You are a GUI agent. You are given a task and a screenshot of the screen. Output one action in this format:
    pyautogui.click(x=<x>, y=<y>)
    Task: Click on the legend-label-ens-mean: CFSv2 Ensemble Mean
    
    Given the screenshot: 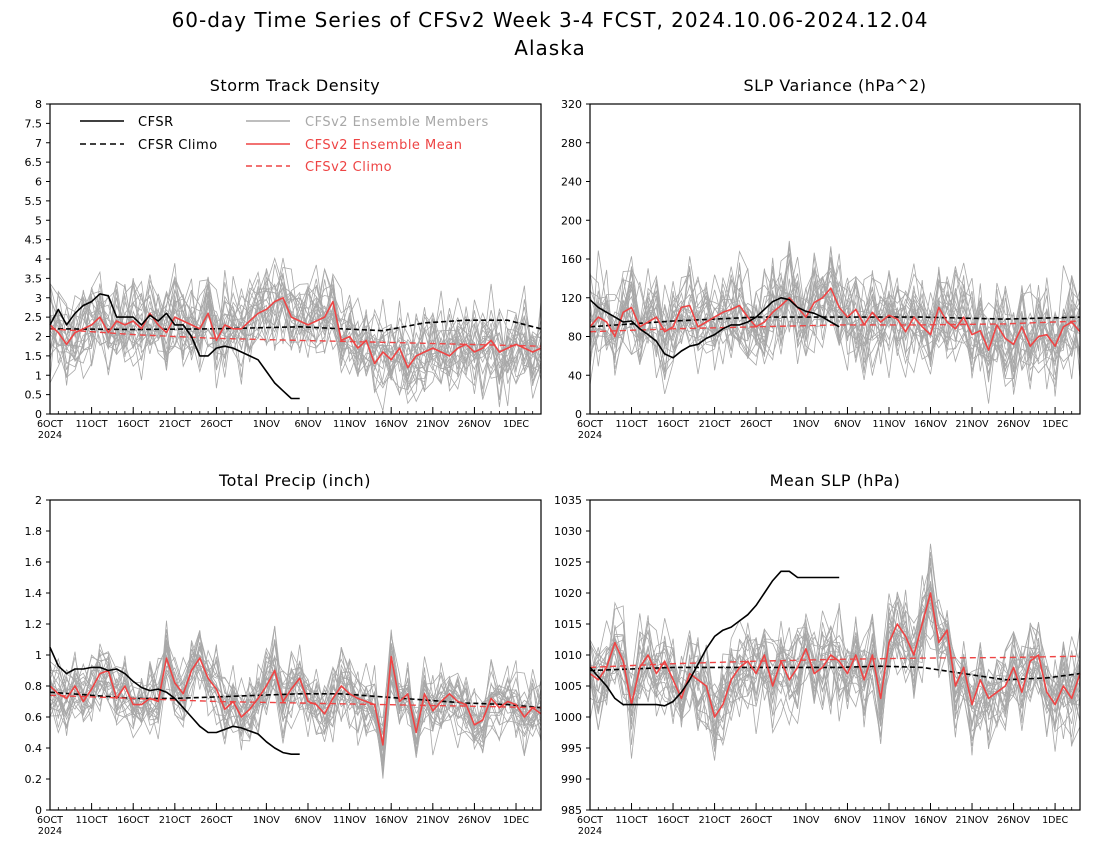 What is the action you would take?
    pyautogui.click(x=383, y=145)
    